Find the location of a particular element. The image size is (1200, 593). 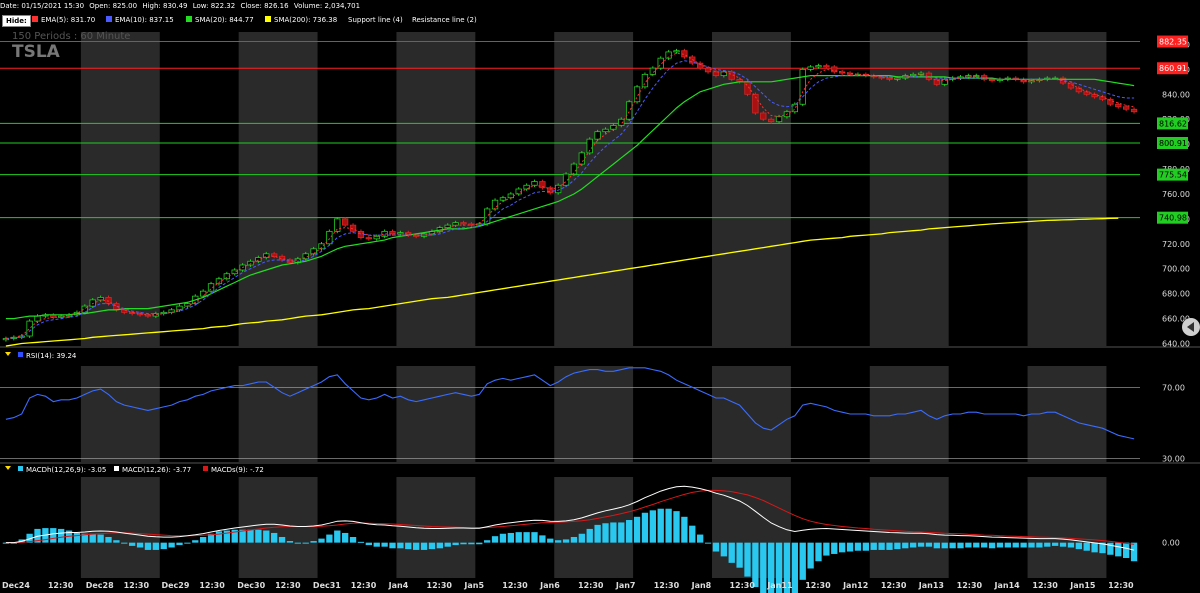

chevron-left-icon is located at coordinates (1190, 327).